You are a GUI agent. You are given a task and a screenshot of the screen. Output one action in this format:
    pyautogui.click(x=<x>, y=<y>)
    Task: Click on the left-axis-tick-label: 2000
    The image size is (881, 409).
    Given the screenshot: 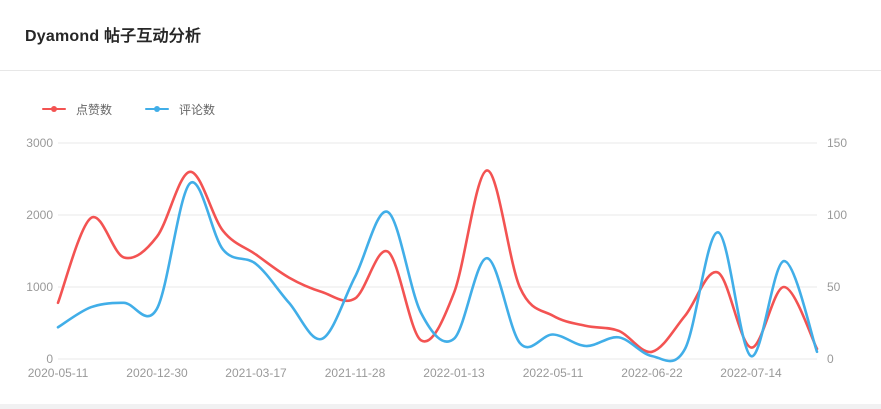 What is the action you would take?
    pyautogui.click(x=39, y=215)
    